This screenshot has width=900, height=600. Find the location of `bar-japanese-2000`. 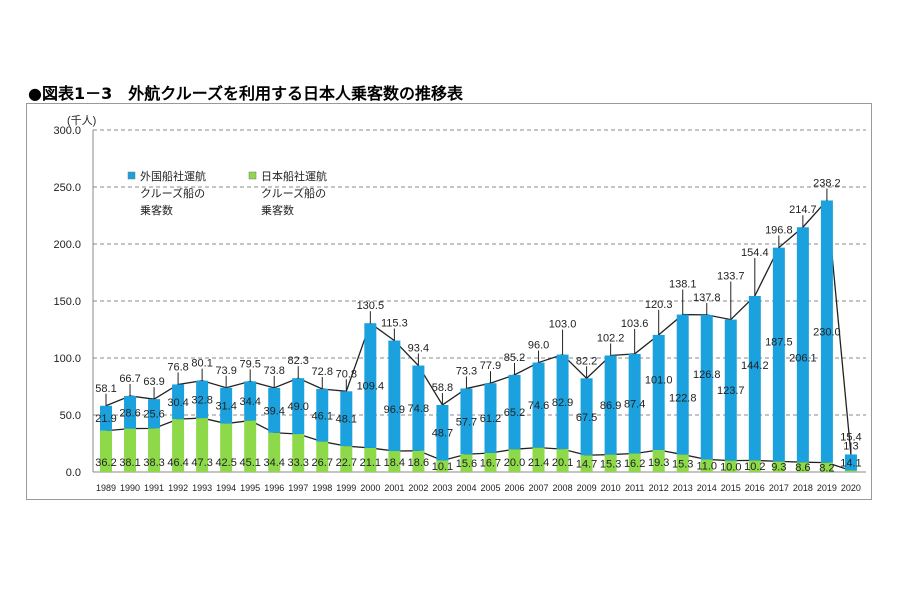

bar-japanese-2000 is located at coordinates (370, 459).